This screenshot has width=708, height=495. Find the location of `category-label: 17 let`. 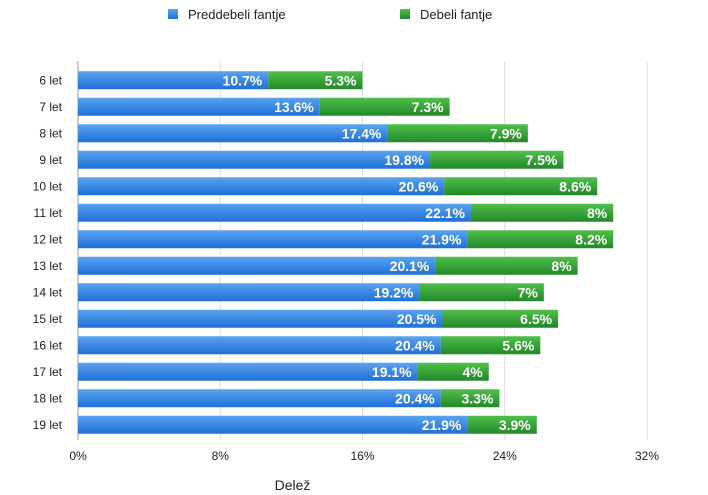

category-label: 17 let is located at coordinates (48, 372).